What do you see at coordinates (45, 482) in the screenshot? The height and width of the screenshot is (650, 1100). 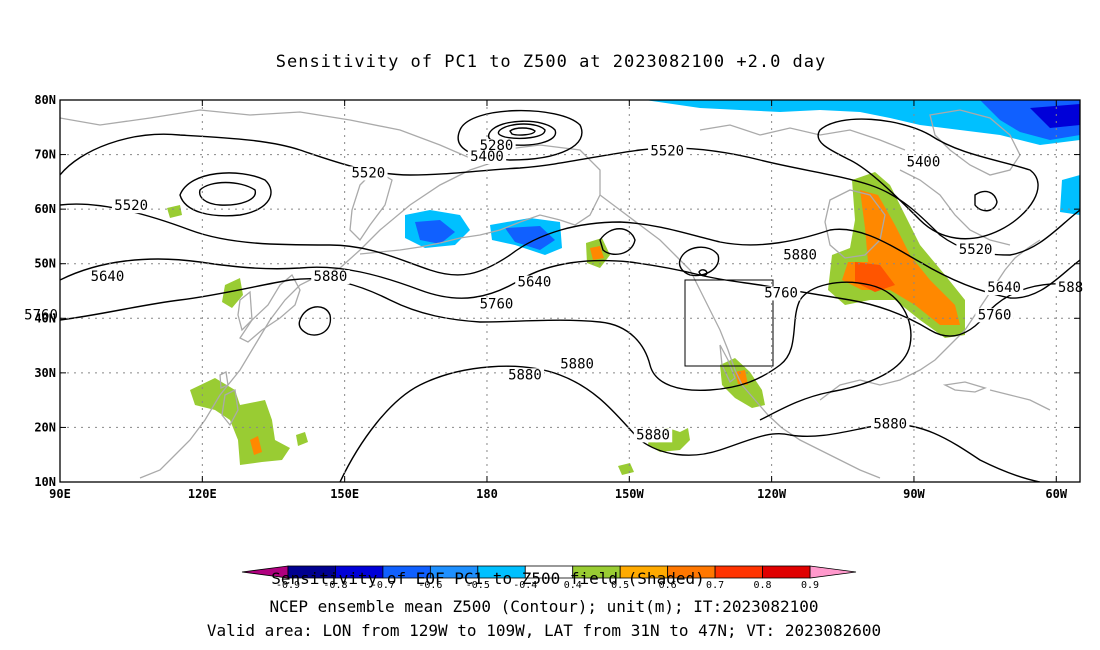 I see `lat-tick-label: 10N` at bounding box center [45, 482].